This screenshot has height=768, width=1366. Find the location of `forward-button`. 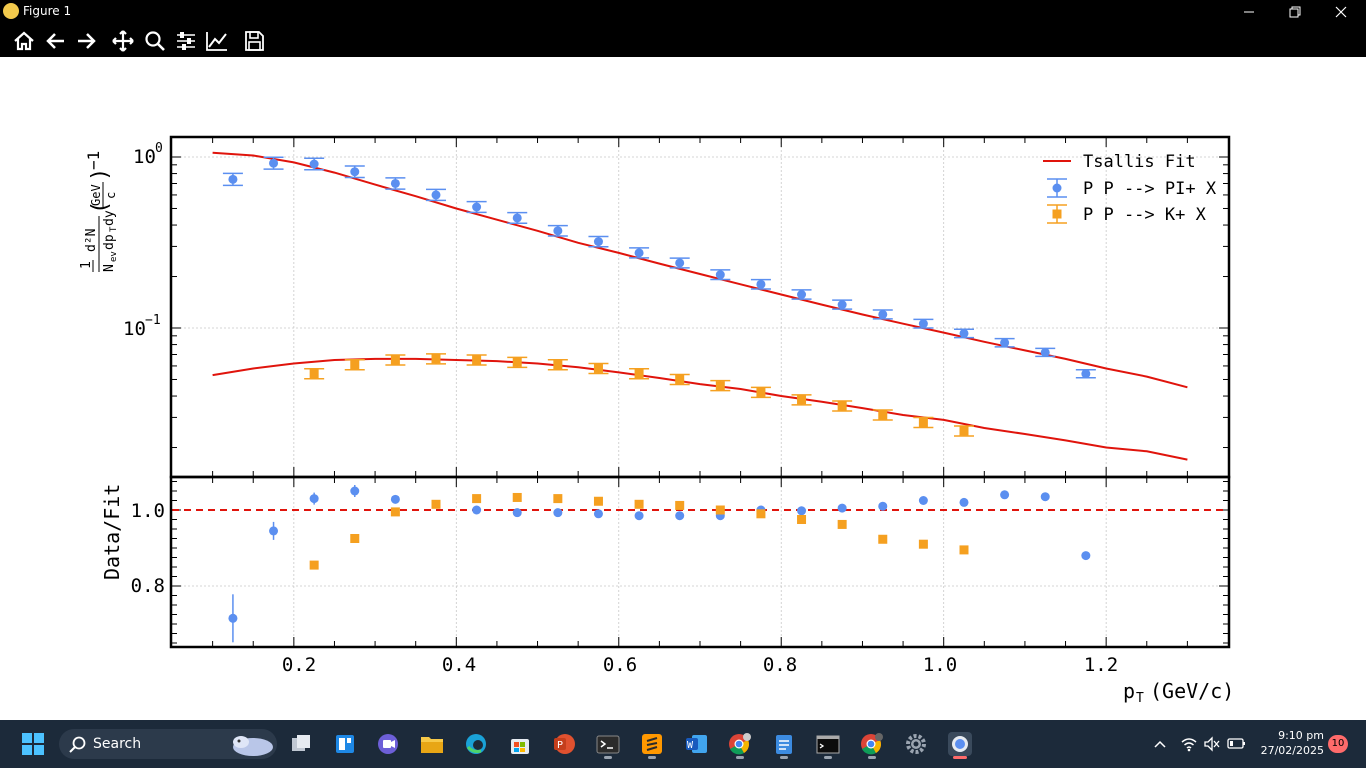

forward-button is located at coordinates (86, 41).